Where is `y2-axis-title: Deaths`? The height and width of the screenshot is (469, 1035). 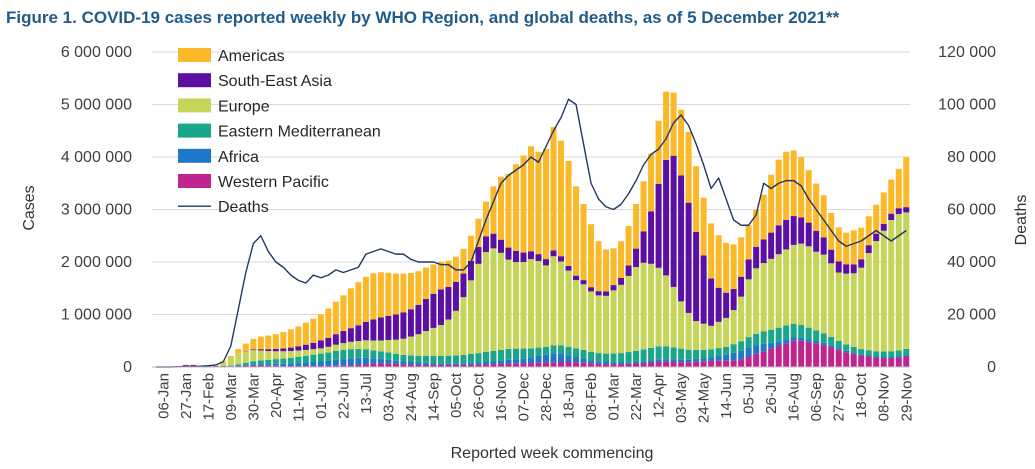
y2-axis-title: Deaths is located at coordinates (1021, 220).